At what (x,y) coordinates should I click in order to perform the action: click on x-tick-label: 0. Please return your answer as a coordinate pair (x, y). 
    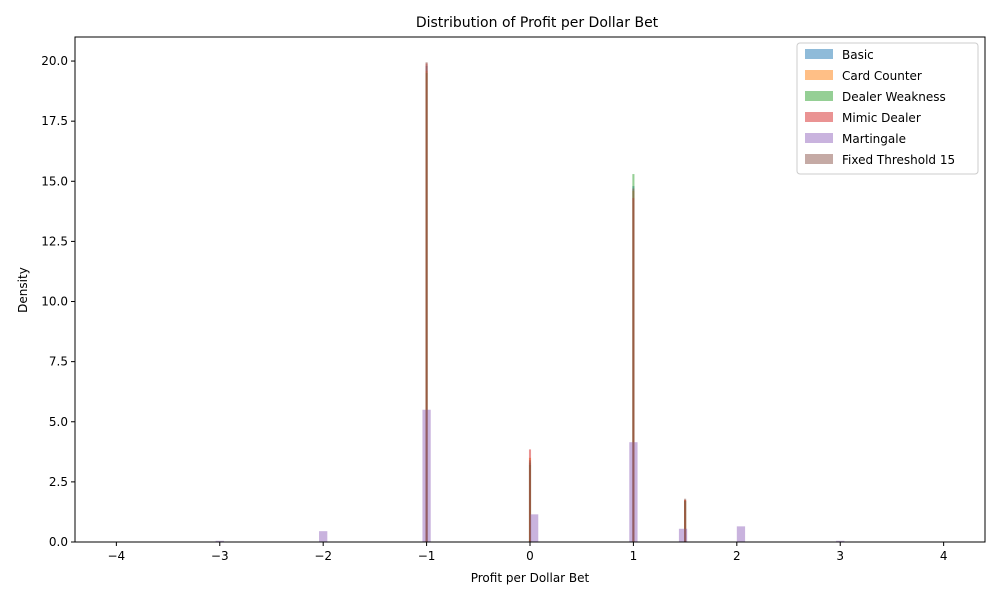
    Looking at the image, I should click on (530, 556).